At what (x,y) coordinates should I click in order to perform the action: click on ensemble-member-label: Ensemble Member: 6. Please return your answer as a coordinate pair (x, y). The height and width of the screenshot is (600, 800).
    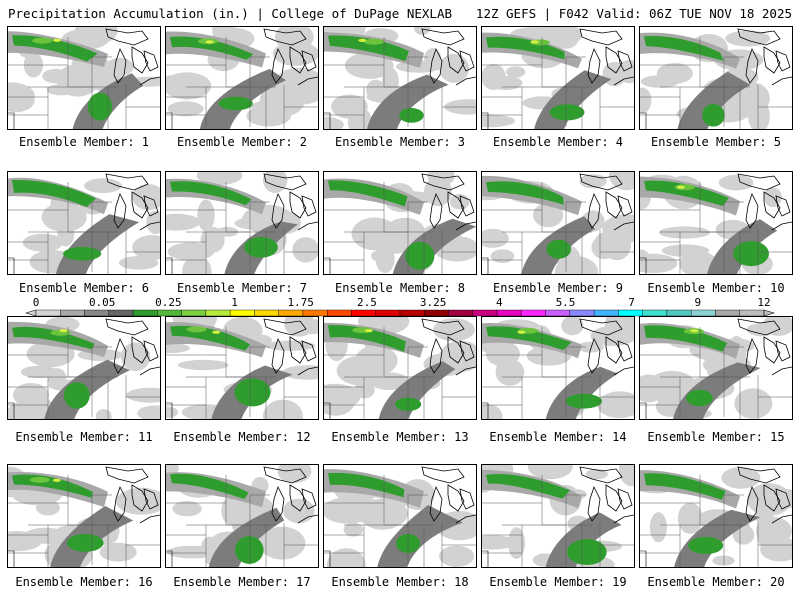
    Looking at the image, I should click on (84, 288).